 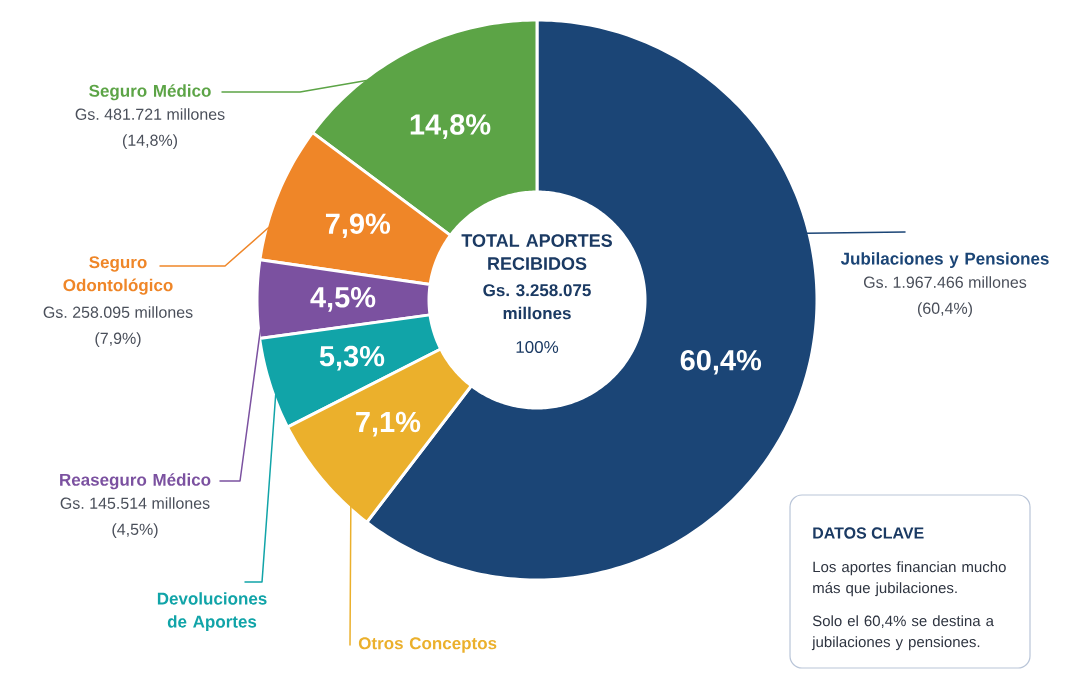 What do you see at coordinates (388, 424) in the screenshot?
I see `data-label: 7,1%` at bounding box center [388, 424].